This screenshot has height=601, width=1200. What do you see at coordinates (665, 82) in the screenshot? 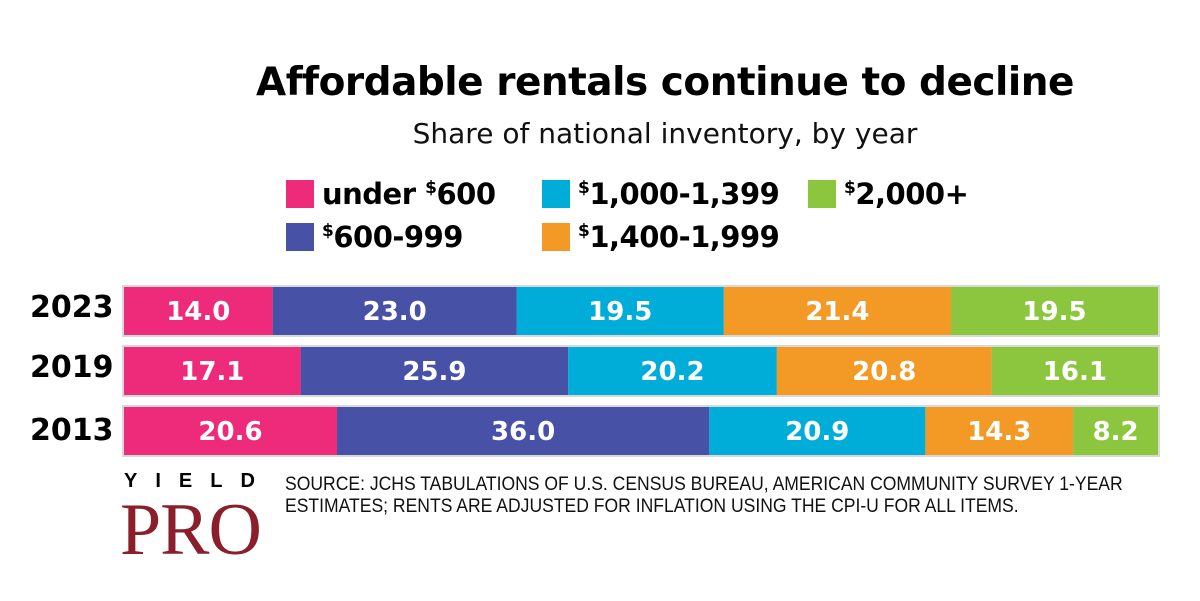
I see `chart-title: Affordable rentals continue to decline` at bounding box center [665, 82].